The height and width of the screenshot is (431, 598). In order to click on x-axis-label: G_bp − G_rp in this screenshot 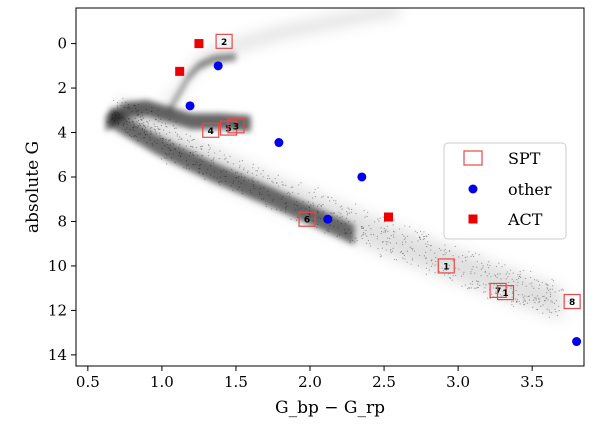, I will do `click(330, 408)`.